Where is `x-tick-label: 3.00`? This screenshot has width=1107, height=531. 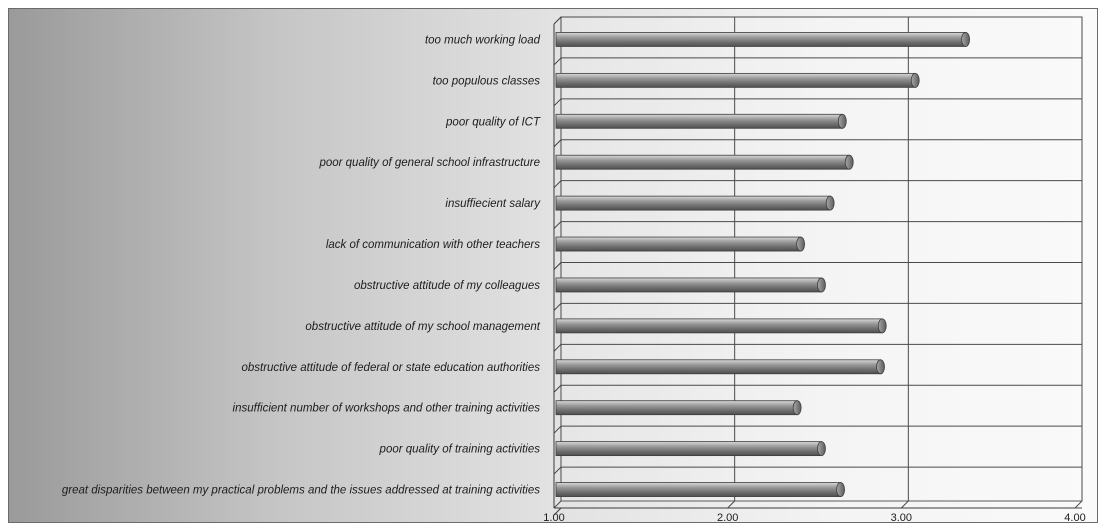
x-tick-label: 3.00 is located at coordinates (901, 517).